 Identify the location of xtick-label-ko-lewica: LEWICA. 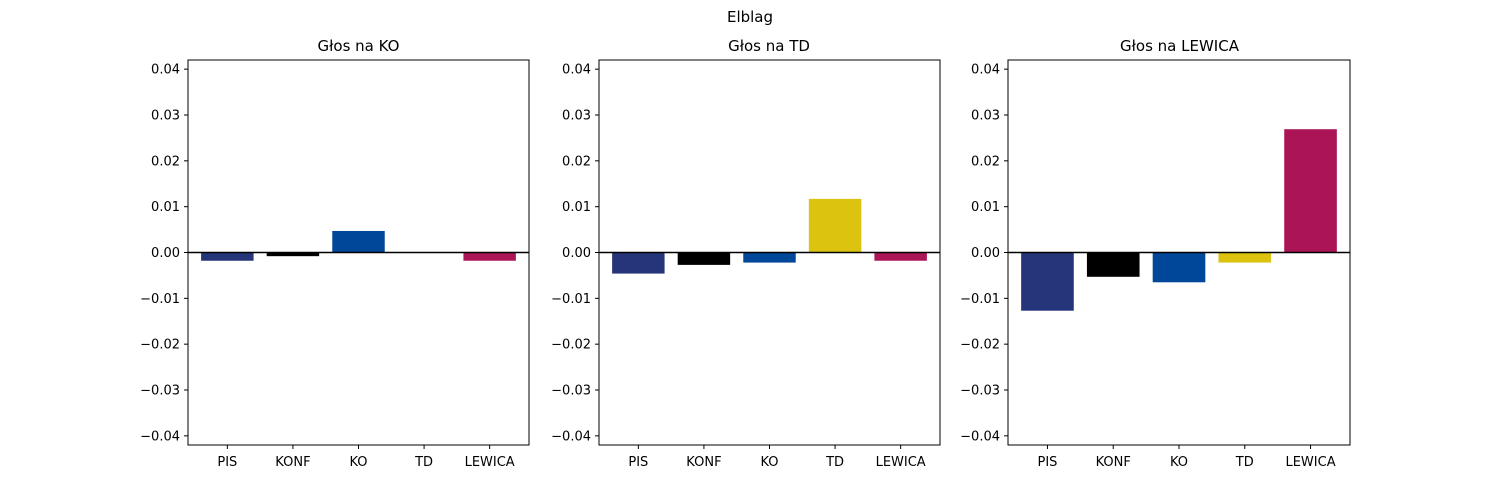
(490, 462).